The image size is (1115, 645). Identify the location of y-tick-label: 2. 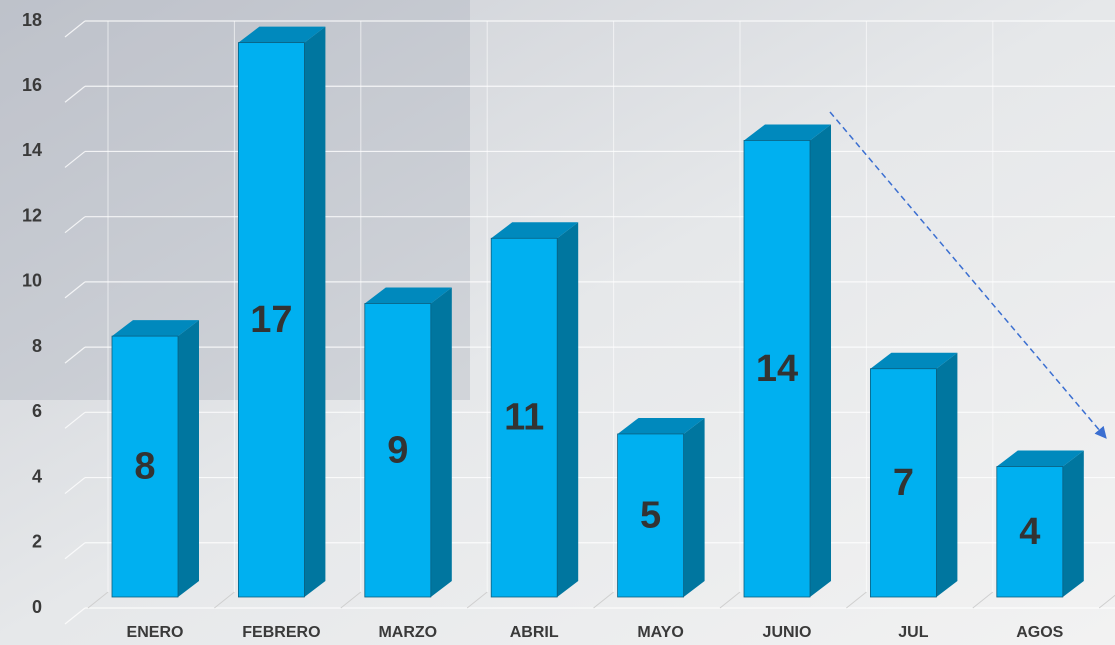
(37, 542).